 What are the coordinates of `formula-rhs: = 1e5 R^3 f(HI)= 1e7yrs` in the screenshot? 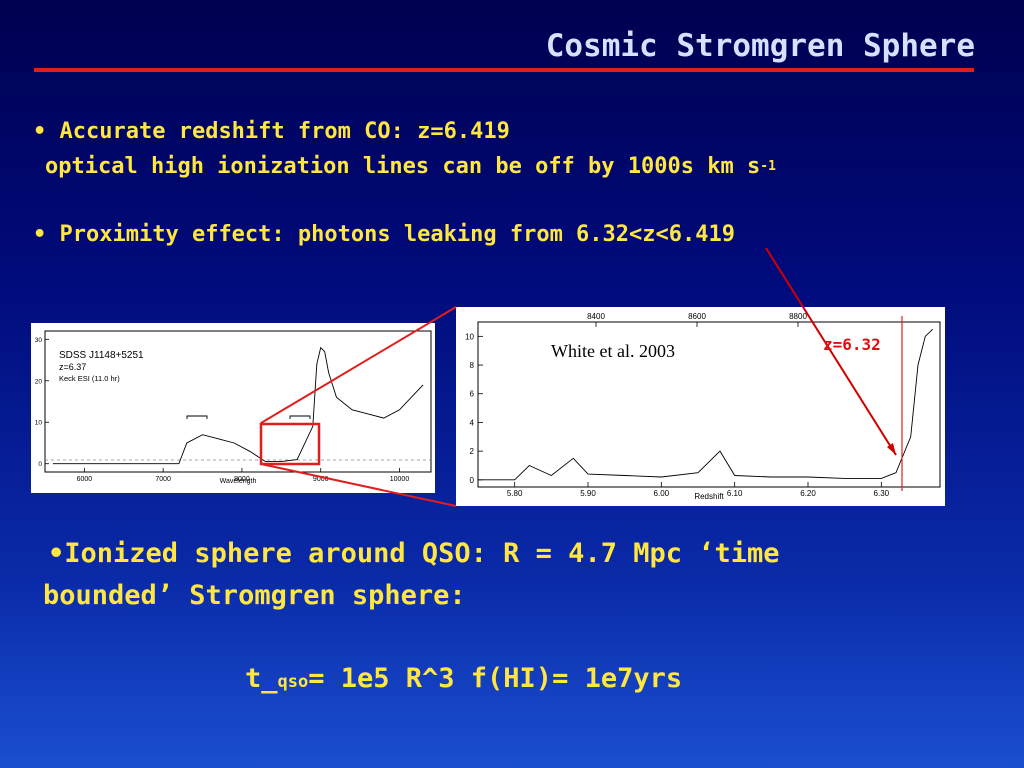 It's located at (495, 678).